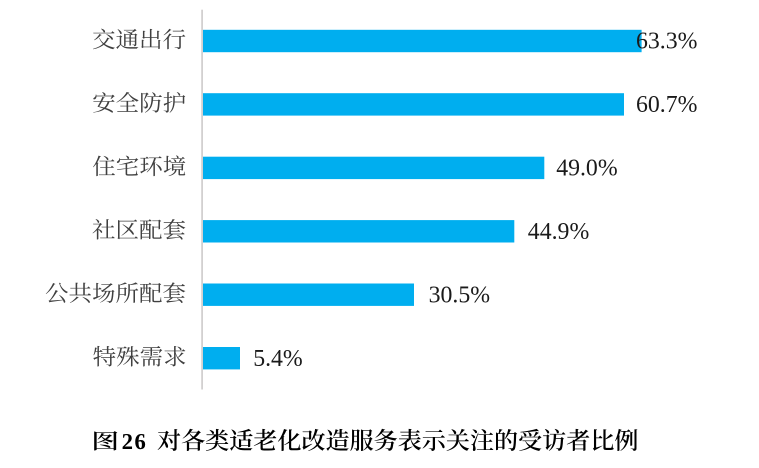 The width and height of the screenshot is (759, 468). Describe the element at coordinates (559, 232) in the screenshot. I see `svg-text: 44.9%` at that location.